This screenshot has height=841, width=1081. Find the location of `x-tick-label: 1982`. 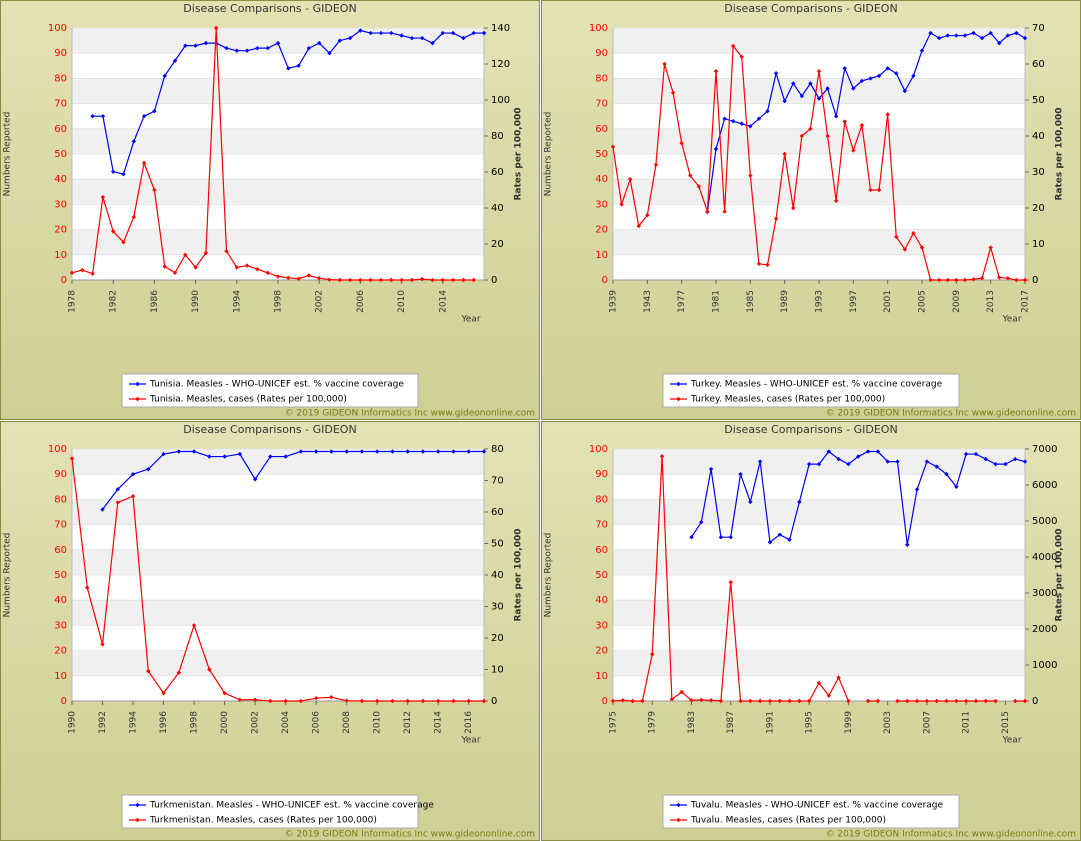

x-tick-label: 1982 is located at coordinates (114, 301).